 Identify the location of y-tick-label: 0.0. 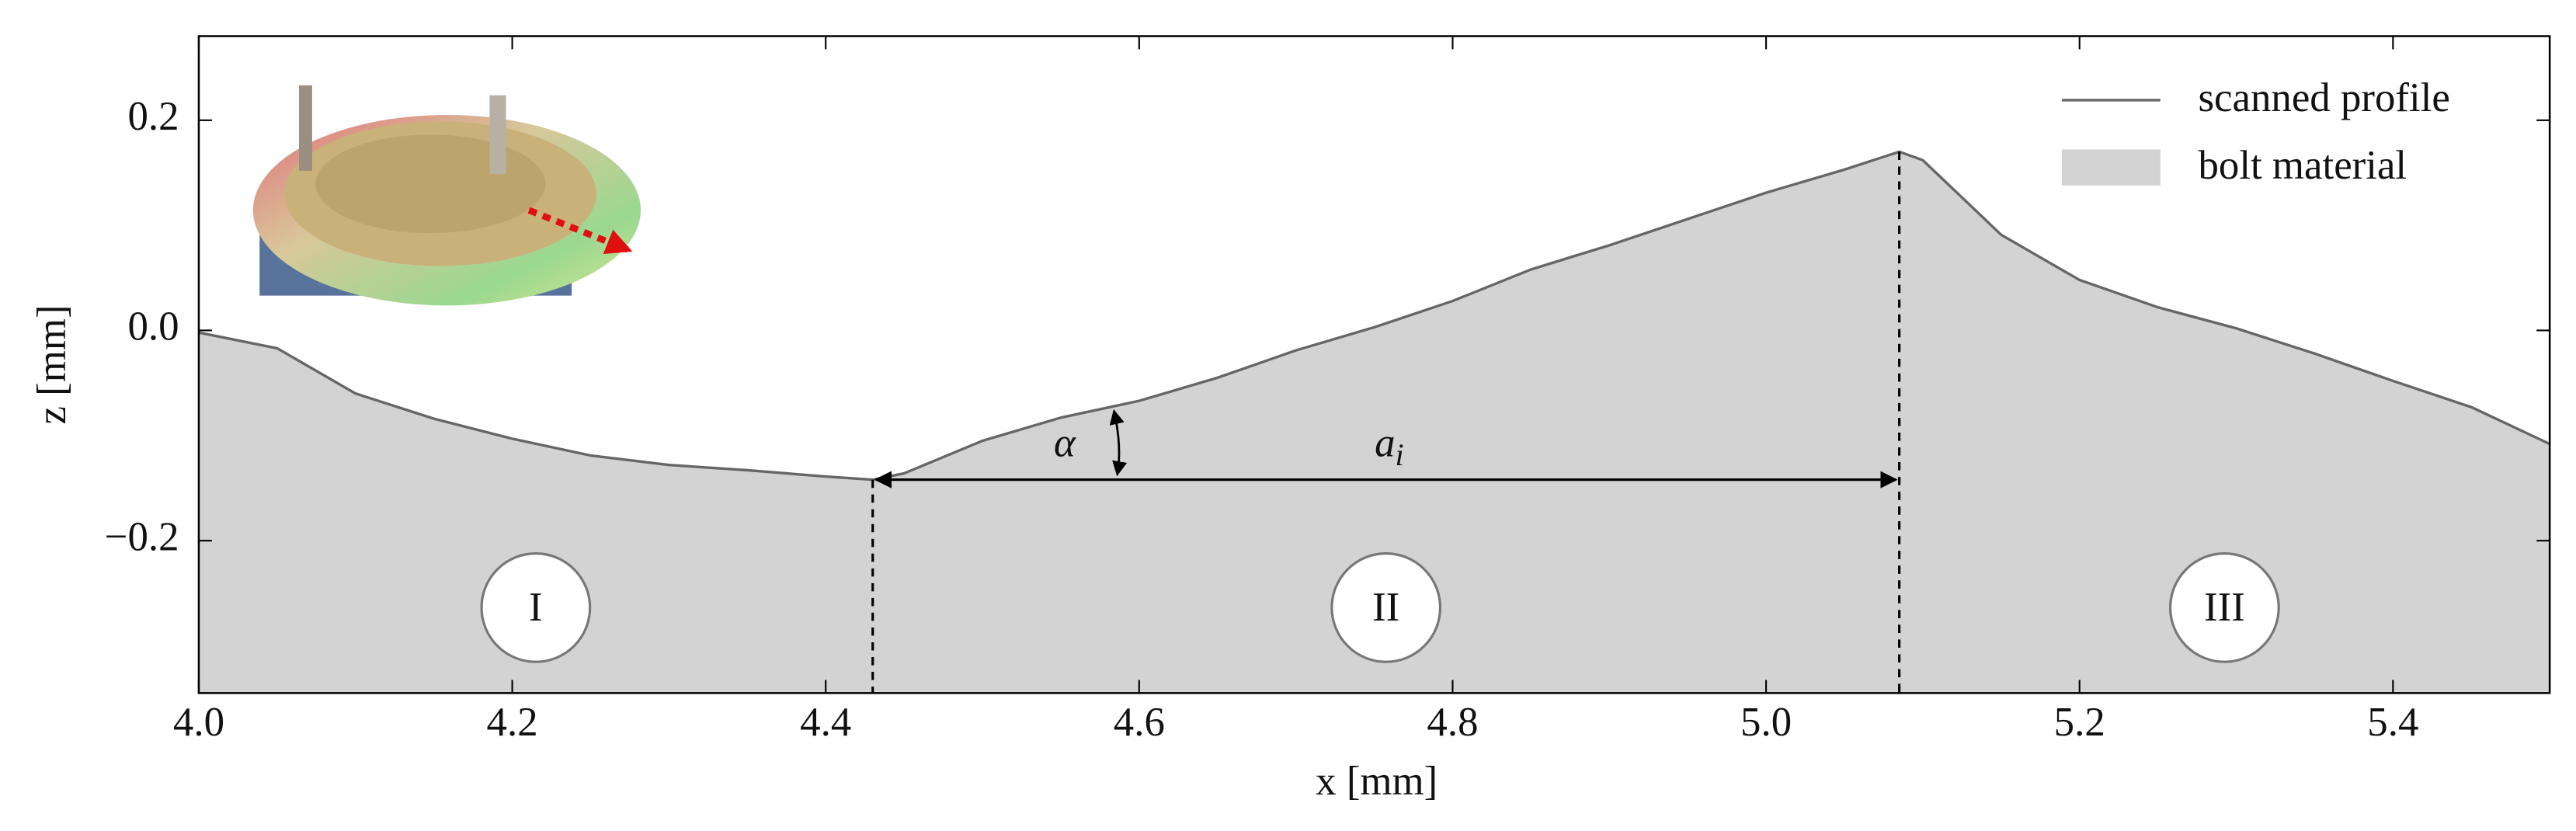
(153, 326).